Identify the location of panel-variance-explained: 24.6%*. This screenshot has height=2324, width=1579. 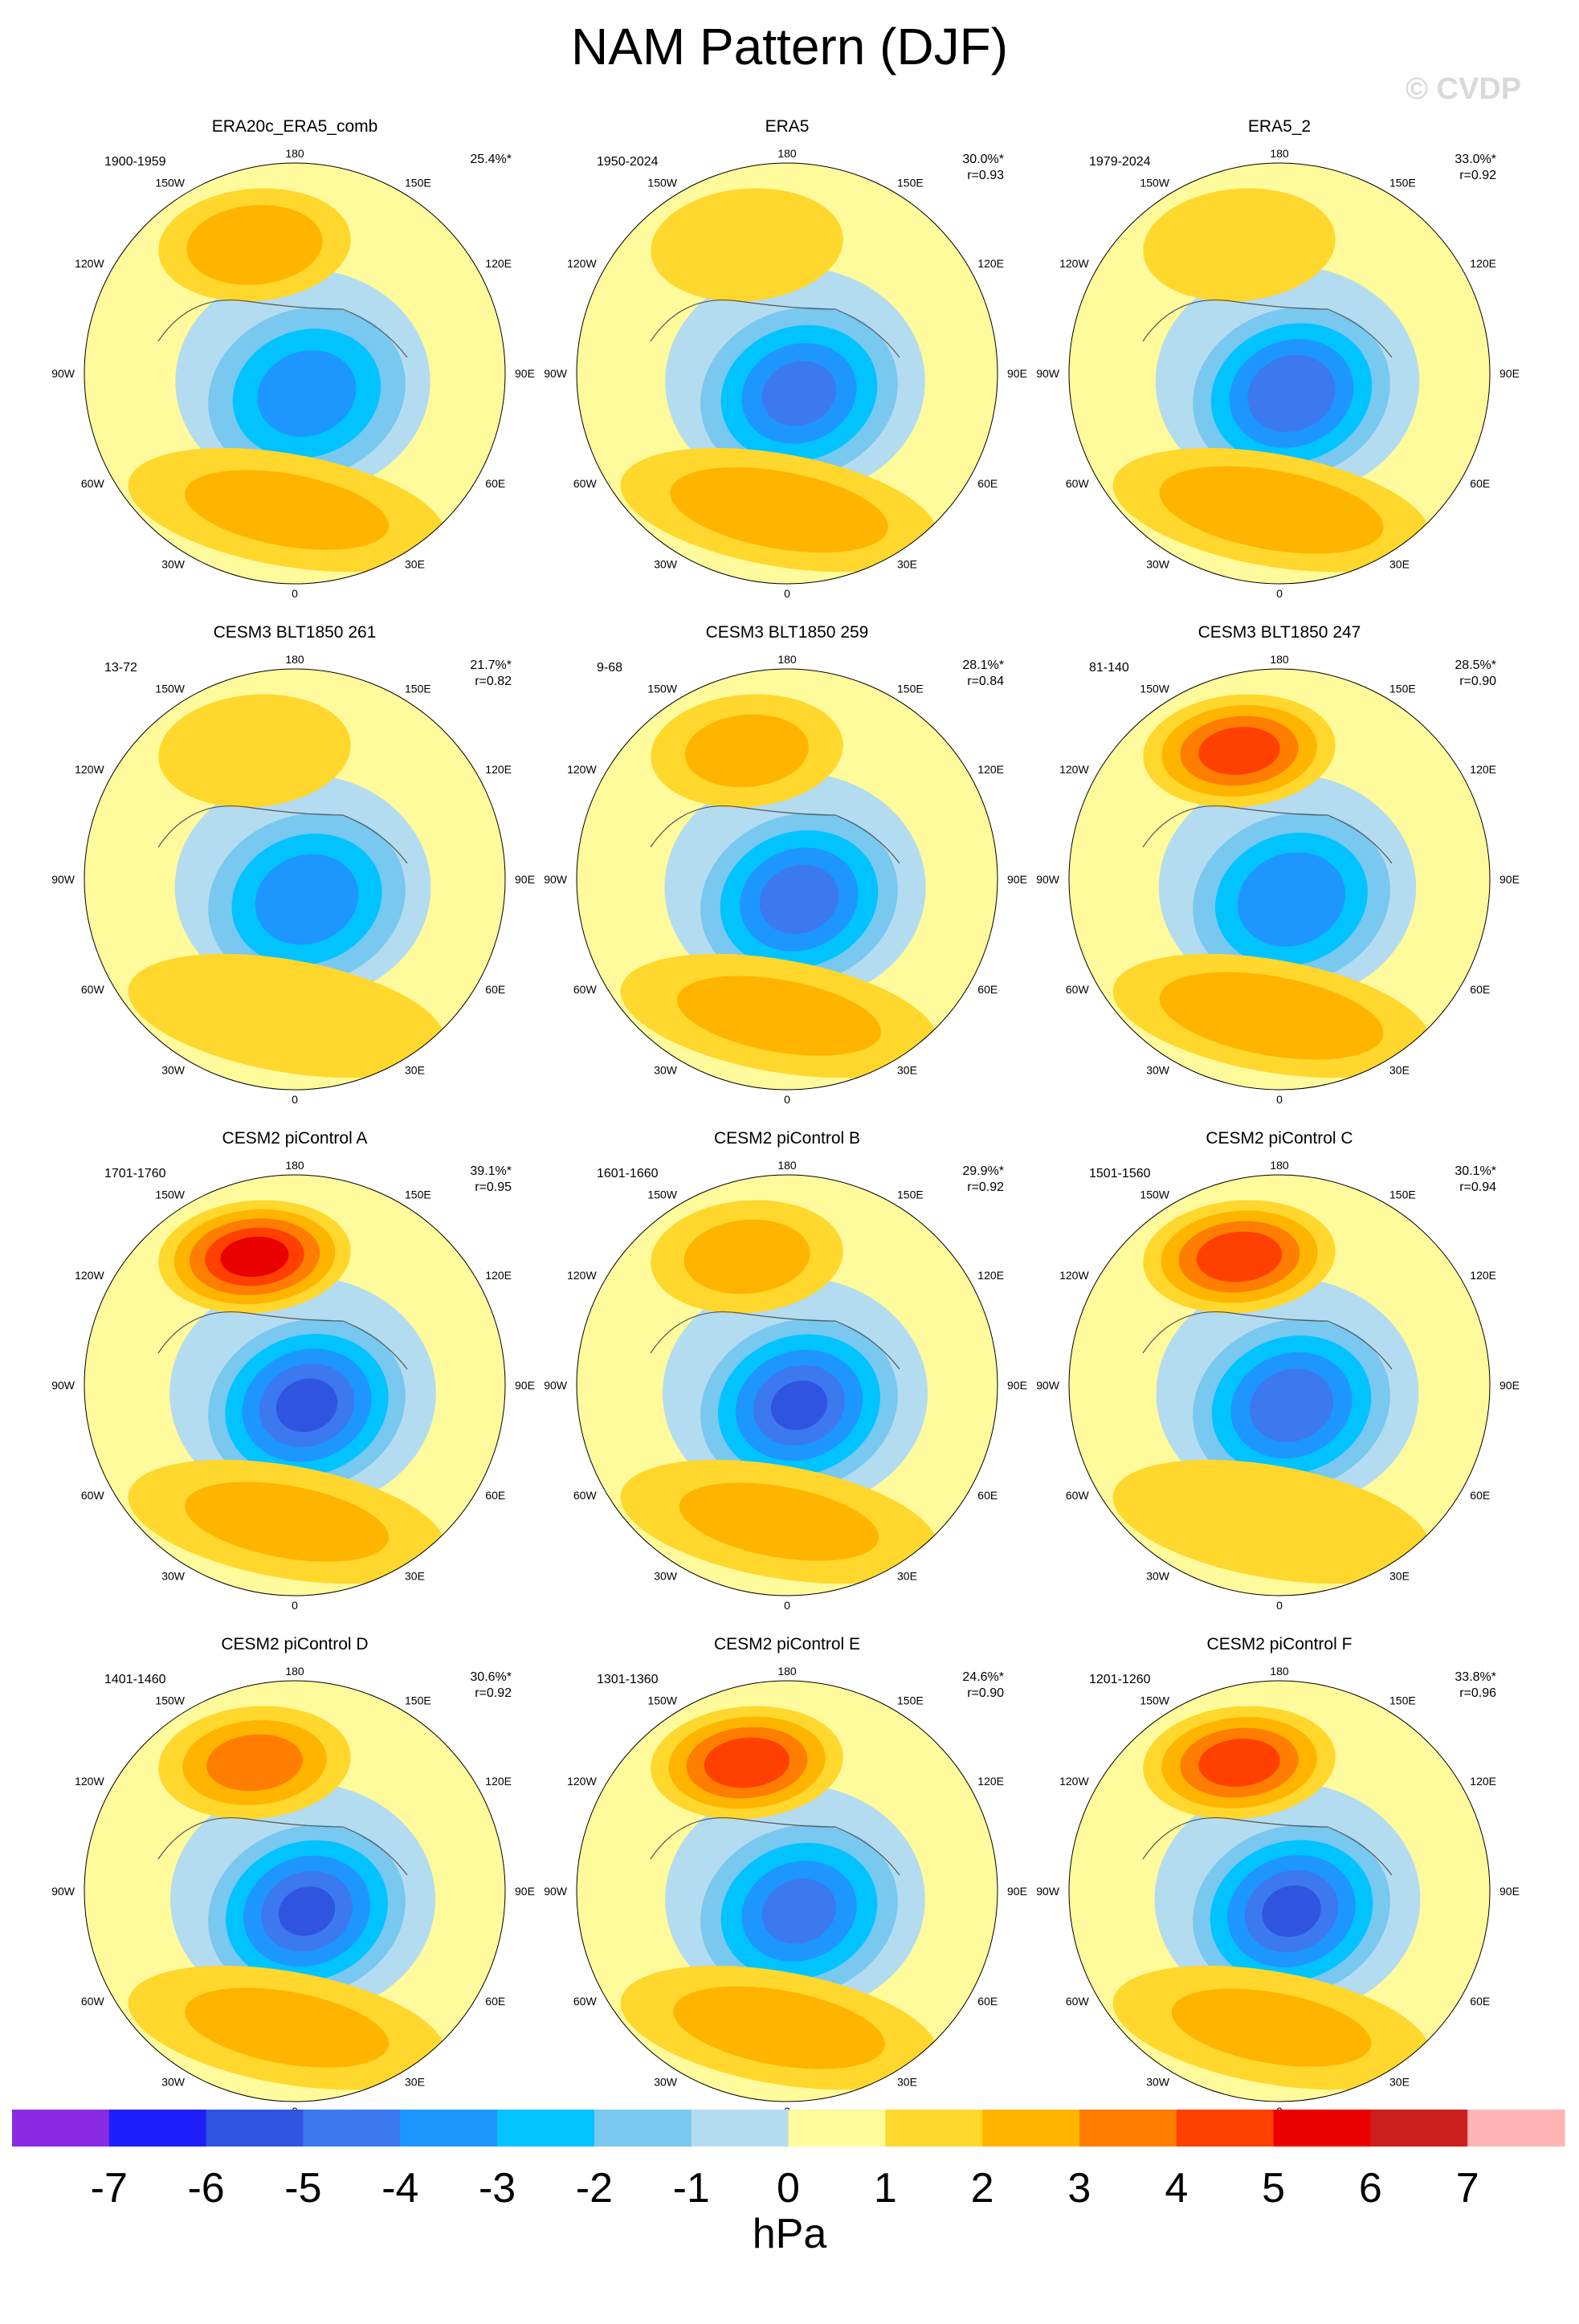
(983, 1677).